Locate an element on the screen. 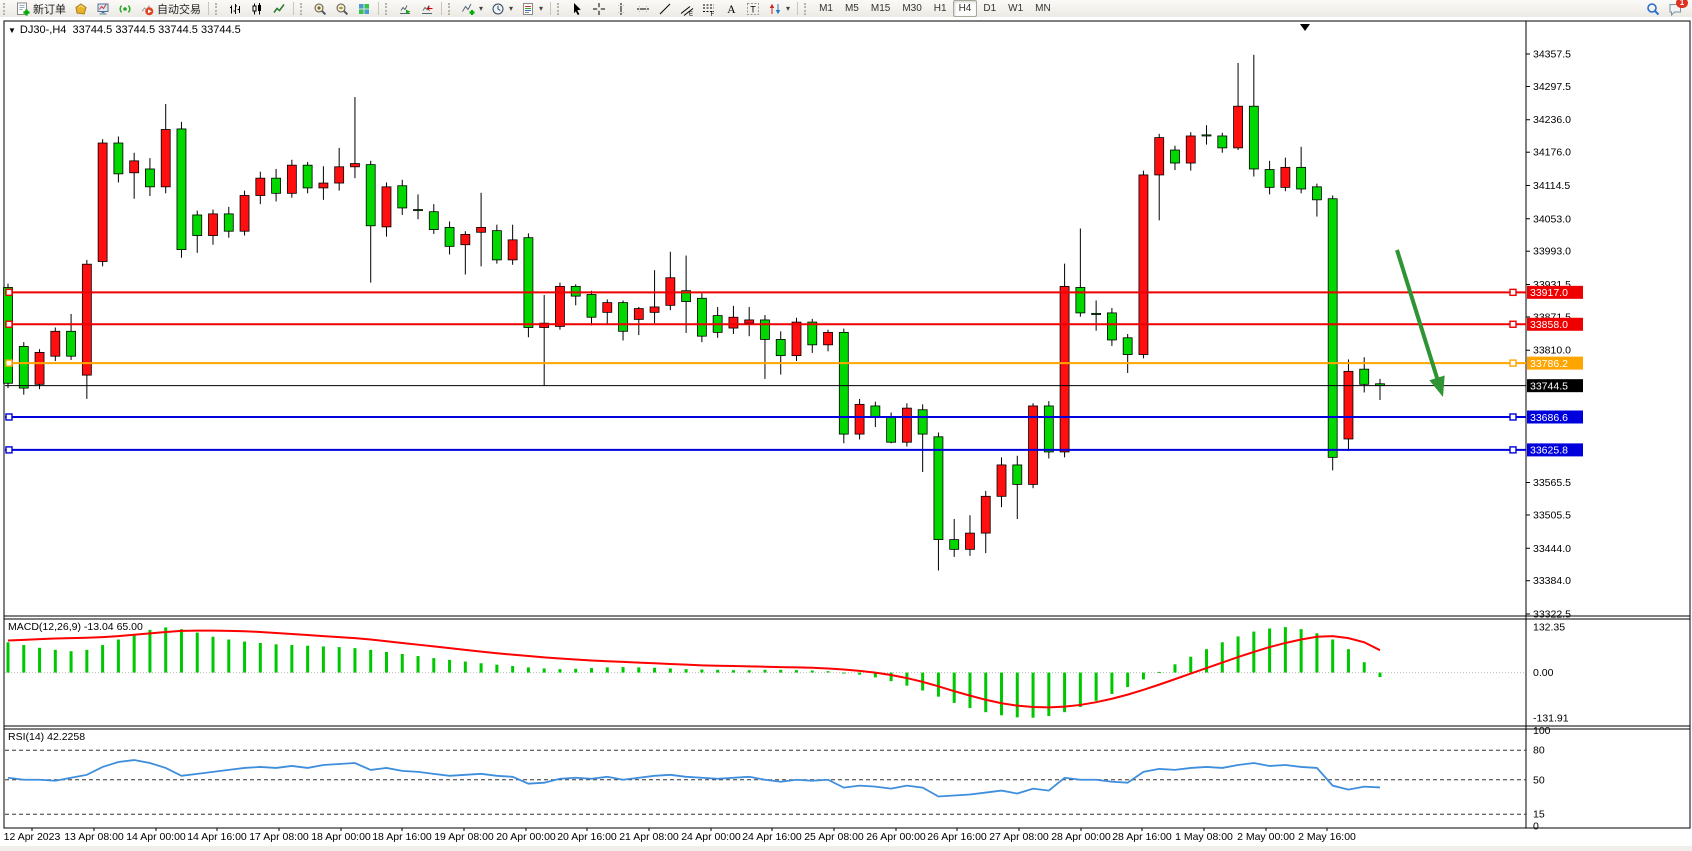 The height and width of the screenshot is (851, 1692). timeframe-button-h4: H4 is located at coordinates (965, 8).